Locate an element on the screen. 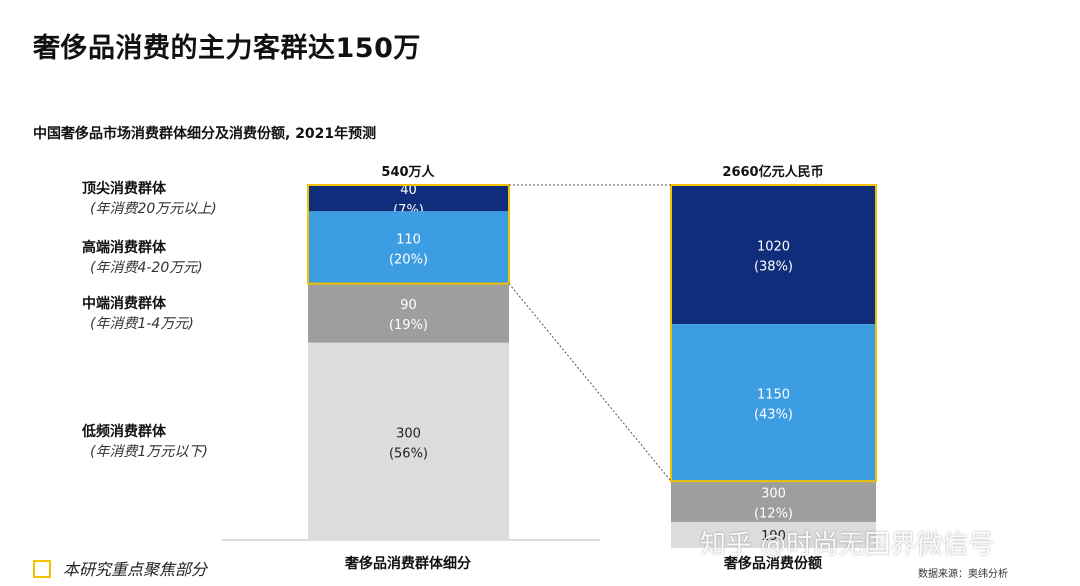 Image resolution: width=1080 pixels, height=586 pixels. row-label-top: 顶尖消费群体 (年消费20万元以上) is located at coordinates (149, 199).